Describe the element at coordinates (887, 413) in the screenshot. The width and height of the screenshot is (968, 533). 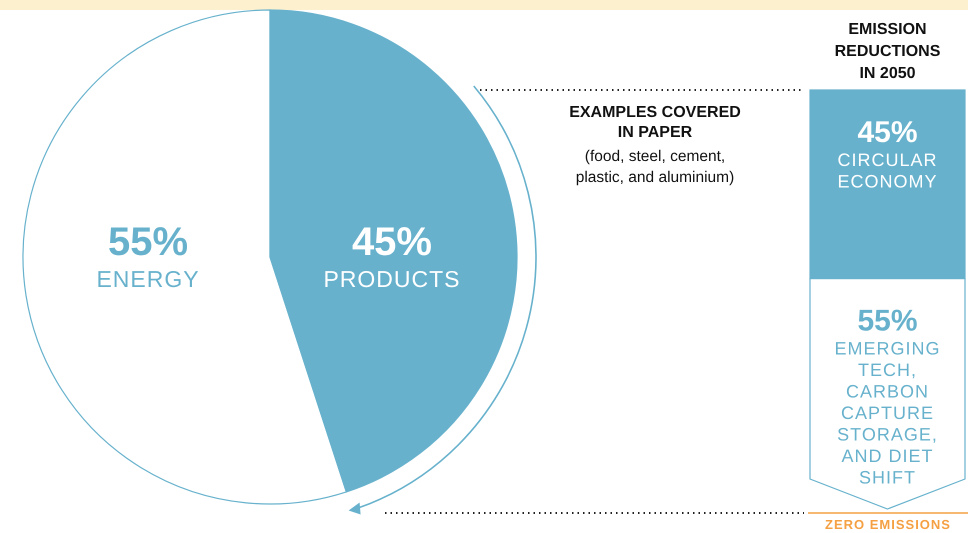
I see `series-label: EMERGING TECH, CARBON CAPTURE STORAGE, AND DIET SHIFT` at that location.